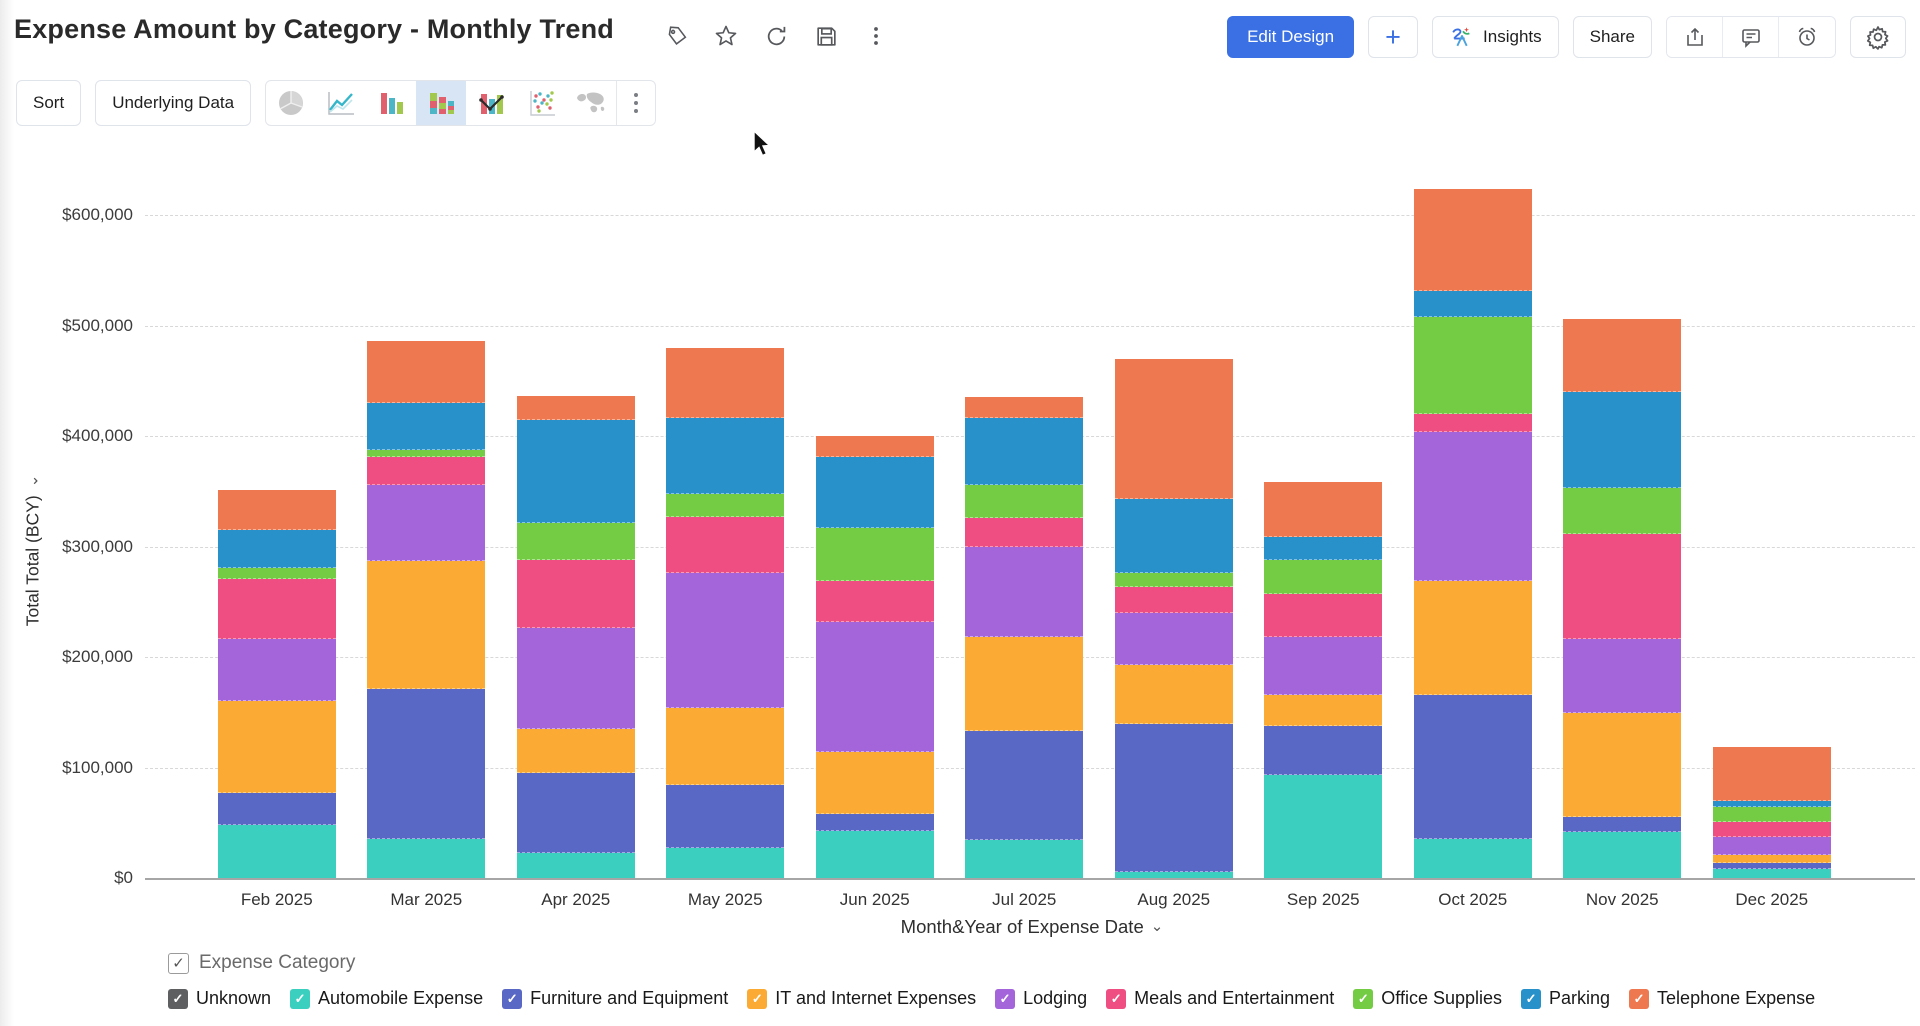 This screenshot has height=1026, width=1920. I want to click on checkbox-checked-icon: ✓, so click(178, 963).